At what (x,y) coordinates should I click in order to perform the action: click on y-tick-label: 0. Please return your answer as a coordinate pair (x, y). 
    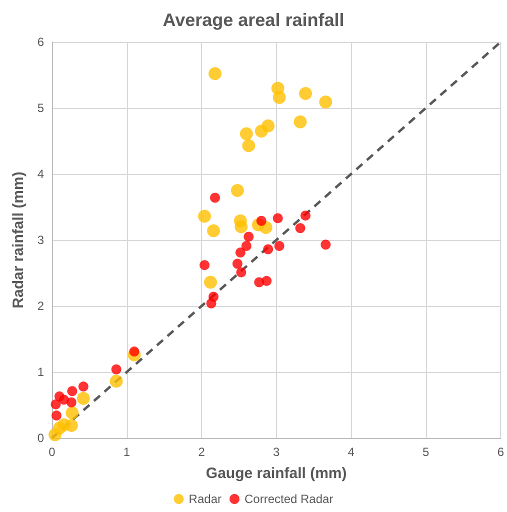
    Looking at the image, I should click on (40, 438).